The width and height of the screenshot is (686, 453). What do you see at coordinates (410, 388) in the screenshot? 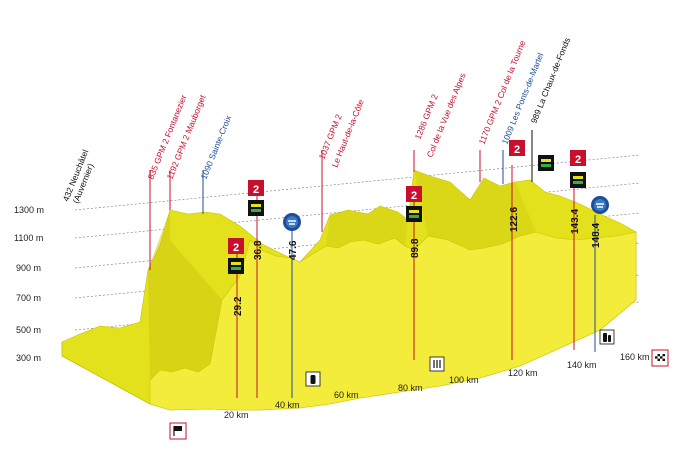
I see `km-tick-label: 80 km` at bounding box center [410, 388].